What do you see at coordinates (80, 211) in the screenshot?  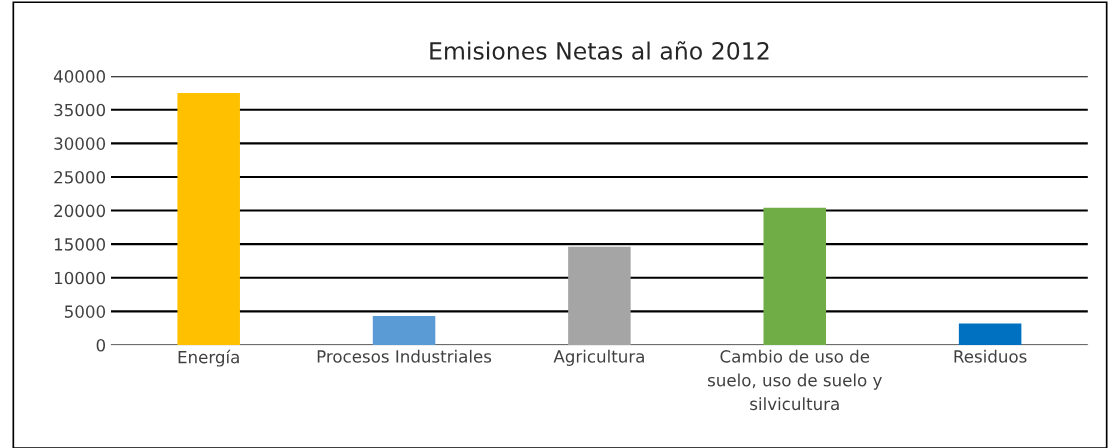 I see `y-tick-label: 20000` at bounding box center [80, 211].